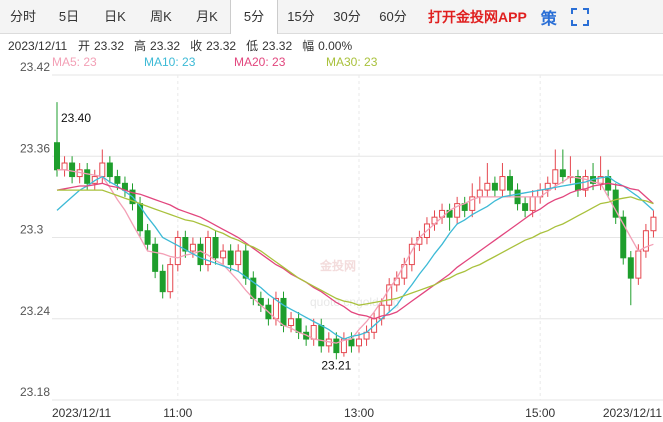 This screenshot has height=422, width=663. Describe the element at coordinates (35, 311) in the screenshot. I see `y-tick-label: 23.24` at that location.